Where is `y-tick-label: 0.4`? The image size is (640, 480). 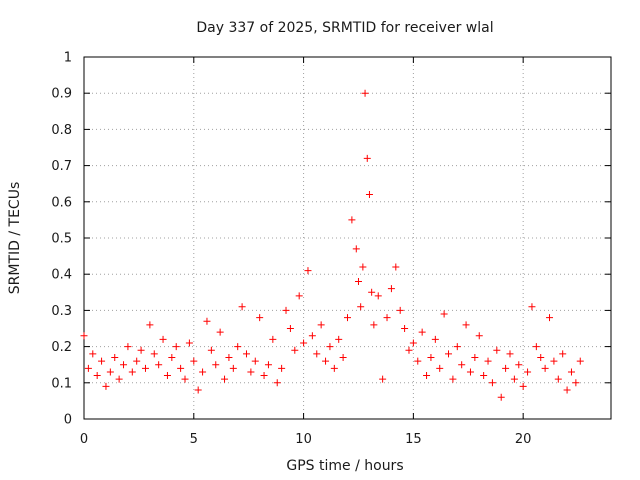
y-tick-label: 0.4 is located at coordinates (61, 275).